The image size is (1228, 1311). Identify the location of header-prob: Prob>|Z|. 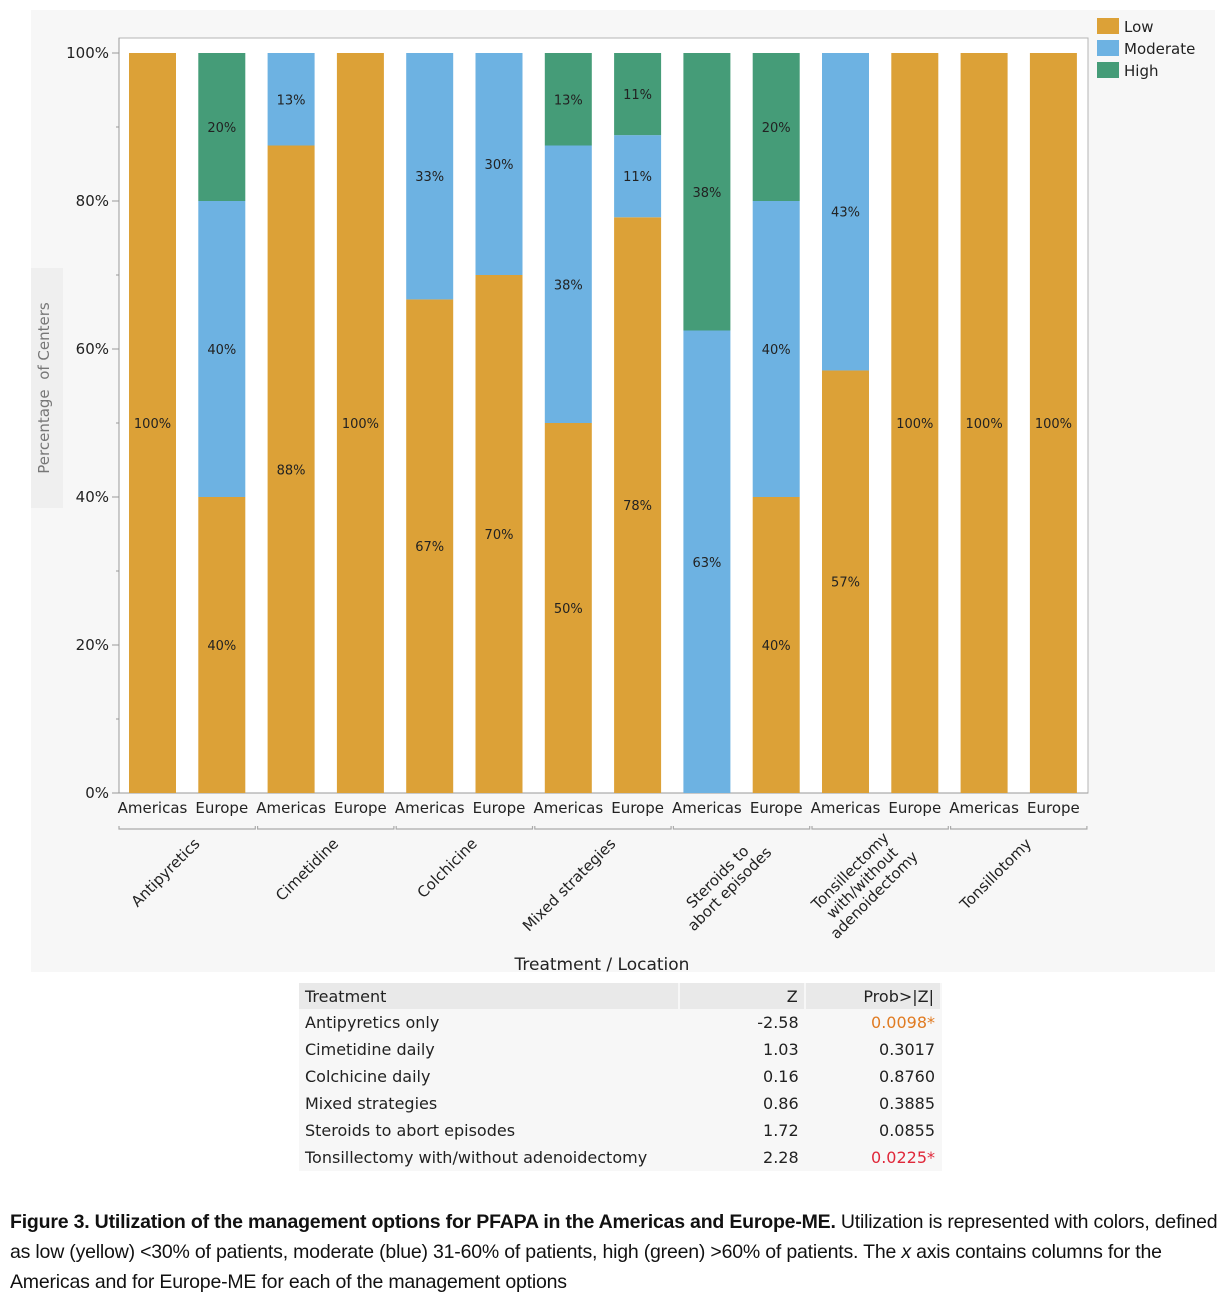
(873, 996).